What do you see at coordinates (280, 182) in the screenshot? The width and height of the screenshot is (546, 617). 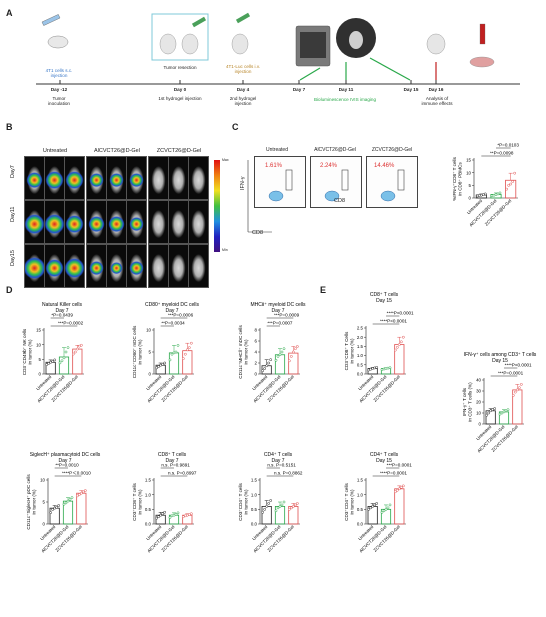 I see `flow-plot-untreated` at bounding box center [280, 182].